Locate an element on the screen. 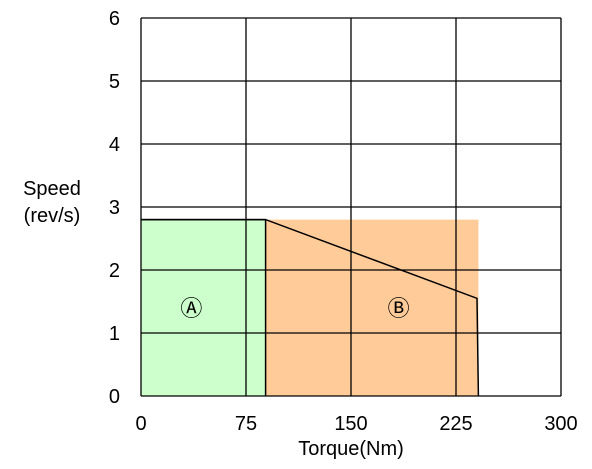  region-a is located at coordinates (203, 307).